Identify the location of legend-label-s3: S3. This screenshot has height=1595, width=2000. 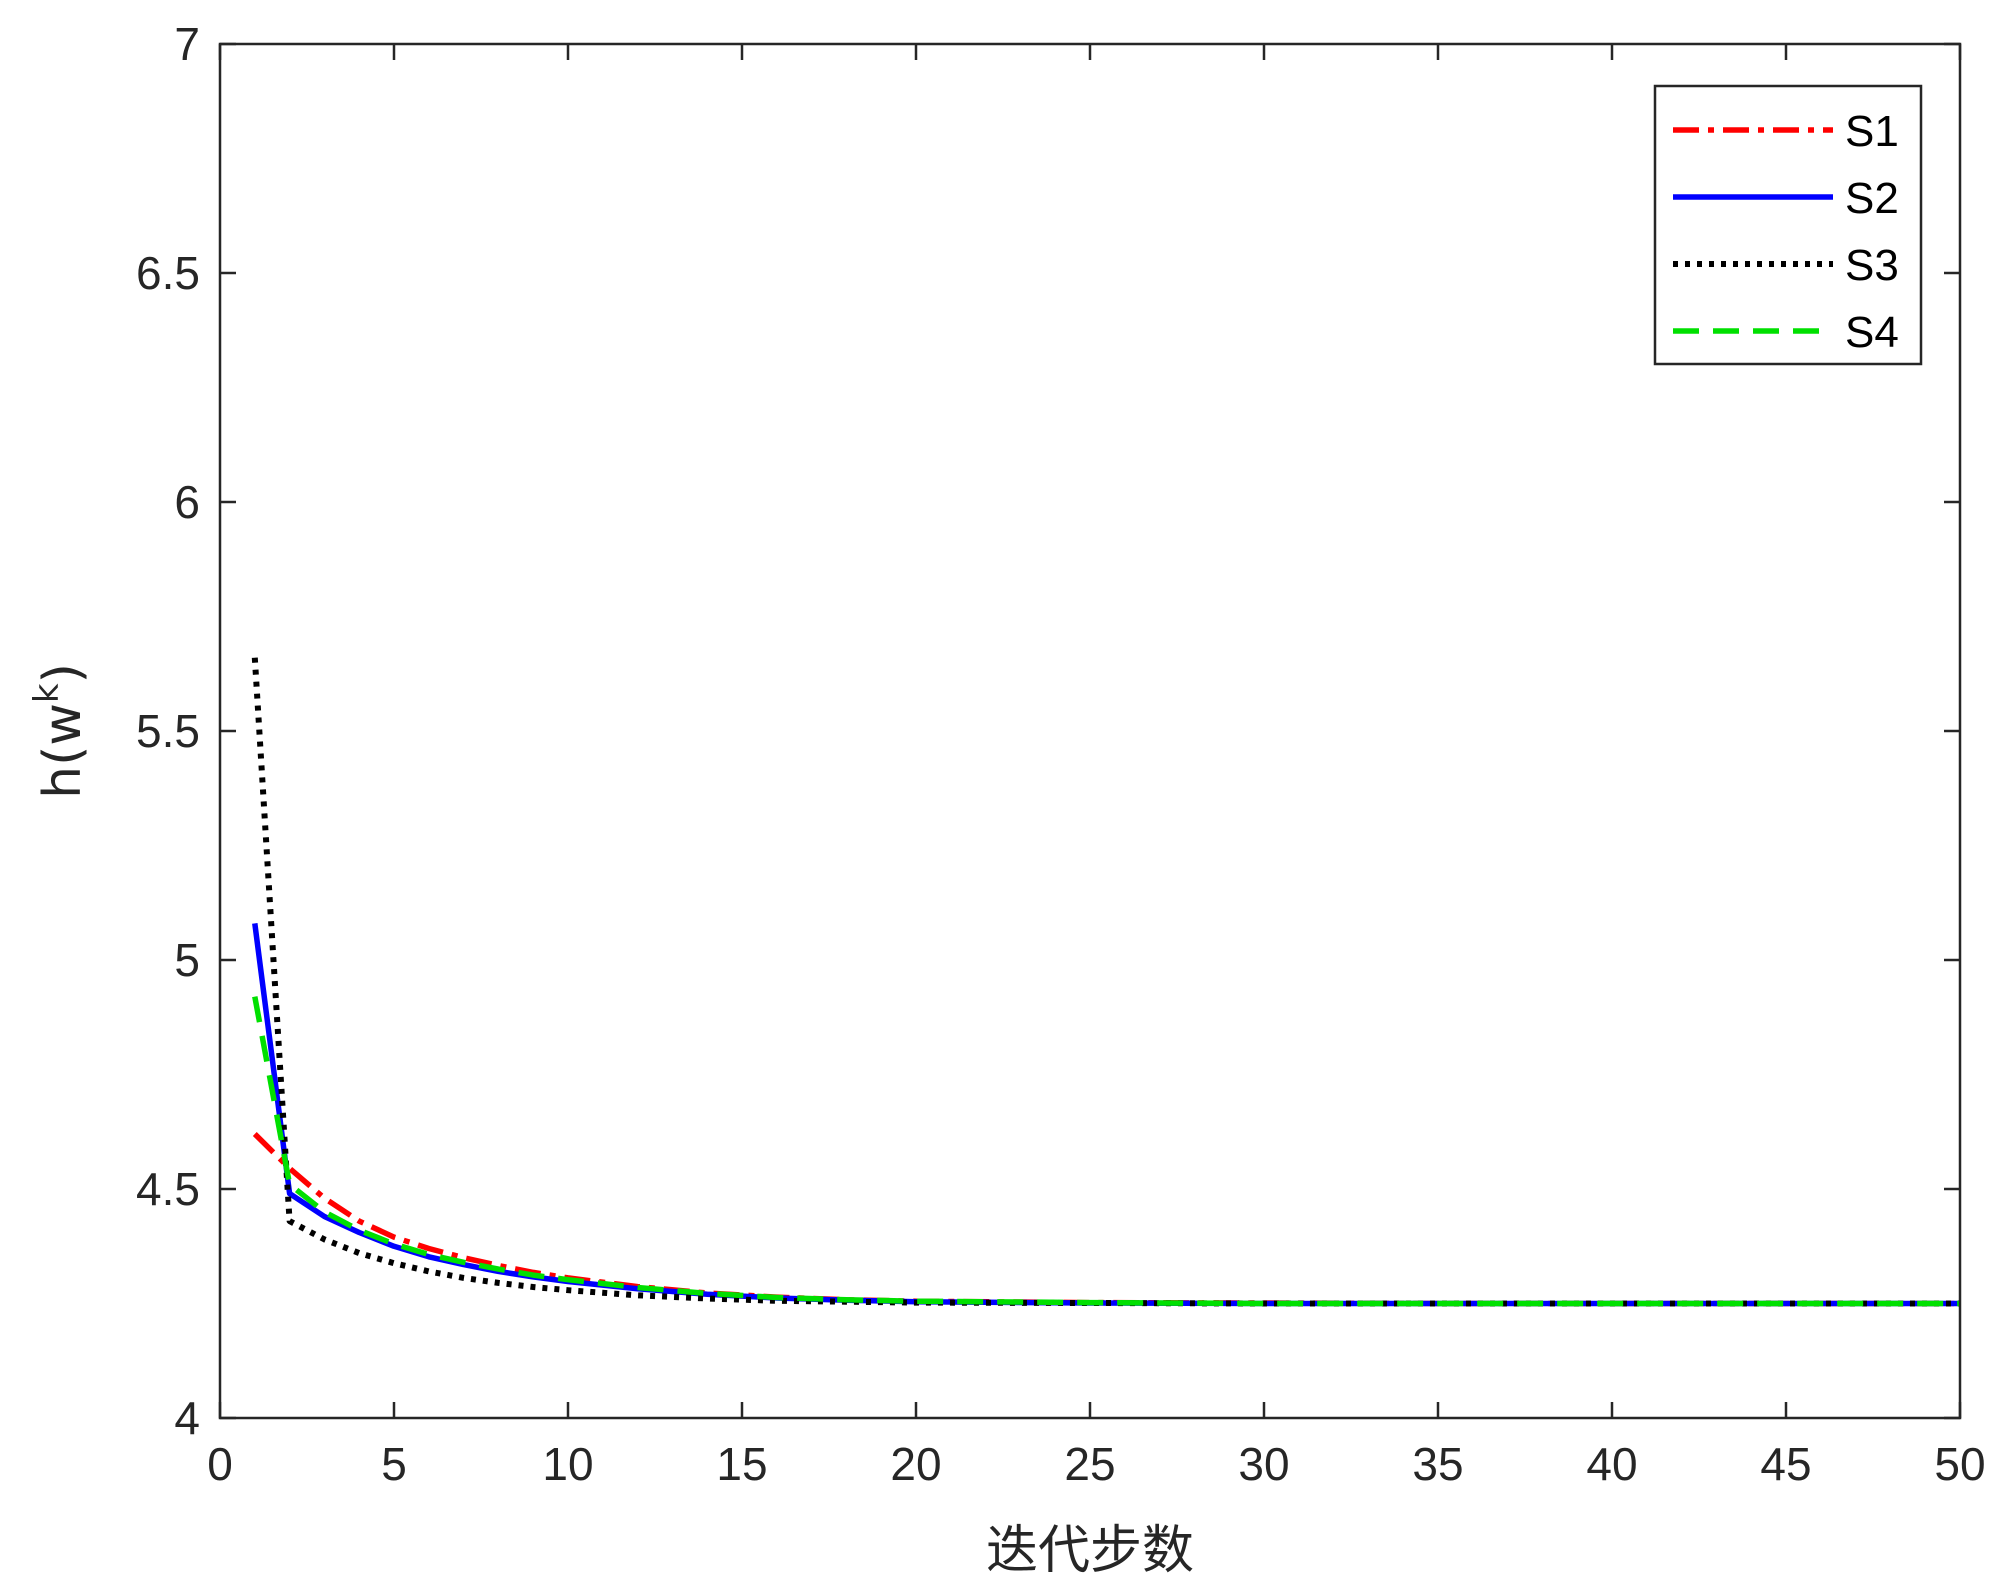
(1872, 265).